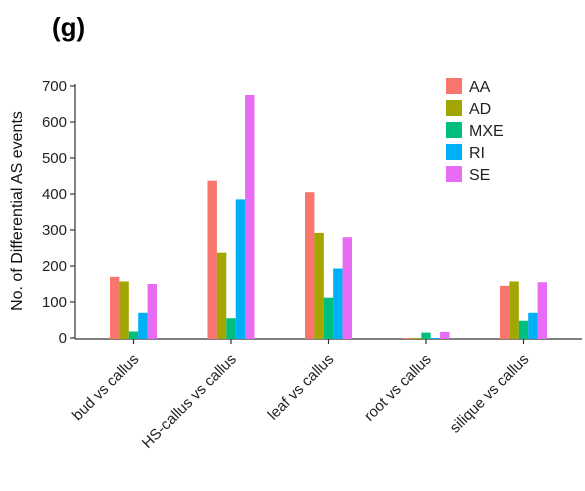  Describe the element at coordinates (454, 86) in the screenshot. I see `legend-swatch-aa` at that location.